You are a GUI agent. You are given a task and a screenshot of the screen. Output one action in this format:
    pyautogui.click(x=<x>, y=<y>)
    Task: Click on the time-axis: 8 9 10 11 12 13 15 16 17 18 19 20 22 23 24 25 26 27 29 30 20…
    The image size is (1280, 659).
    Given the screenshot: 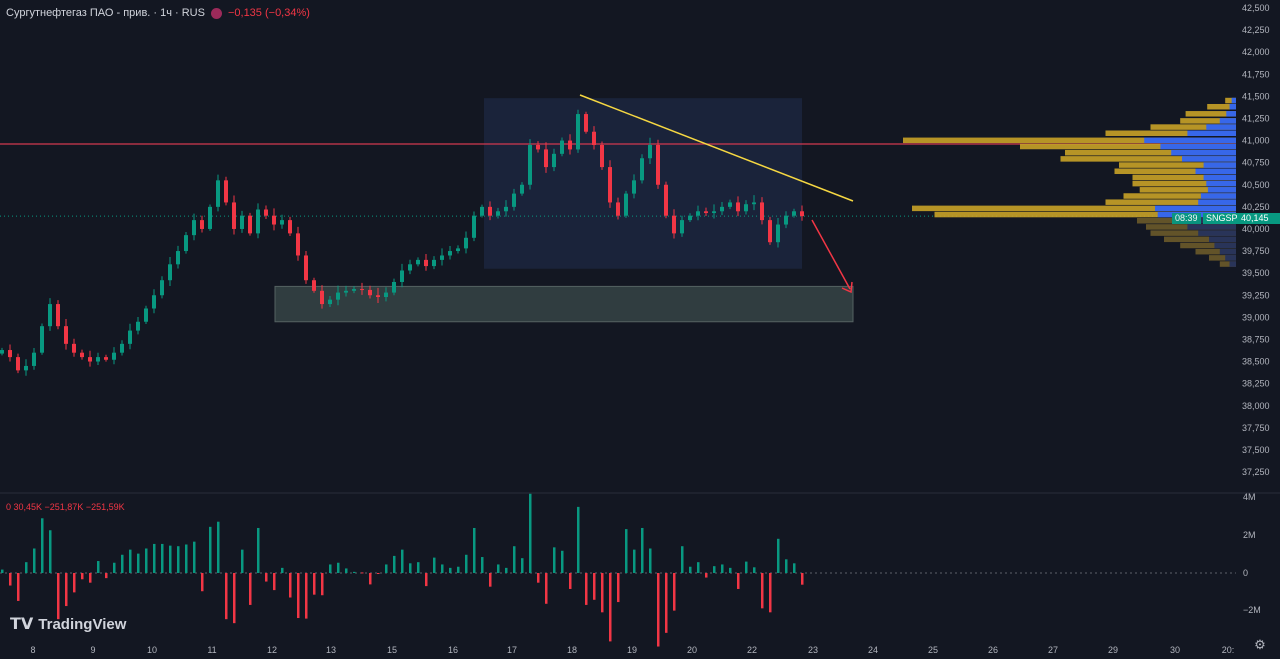 What is the action you would take?
    pyautogui.click(x=632, y=650)
    